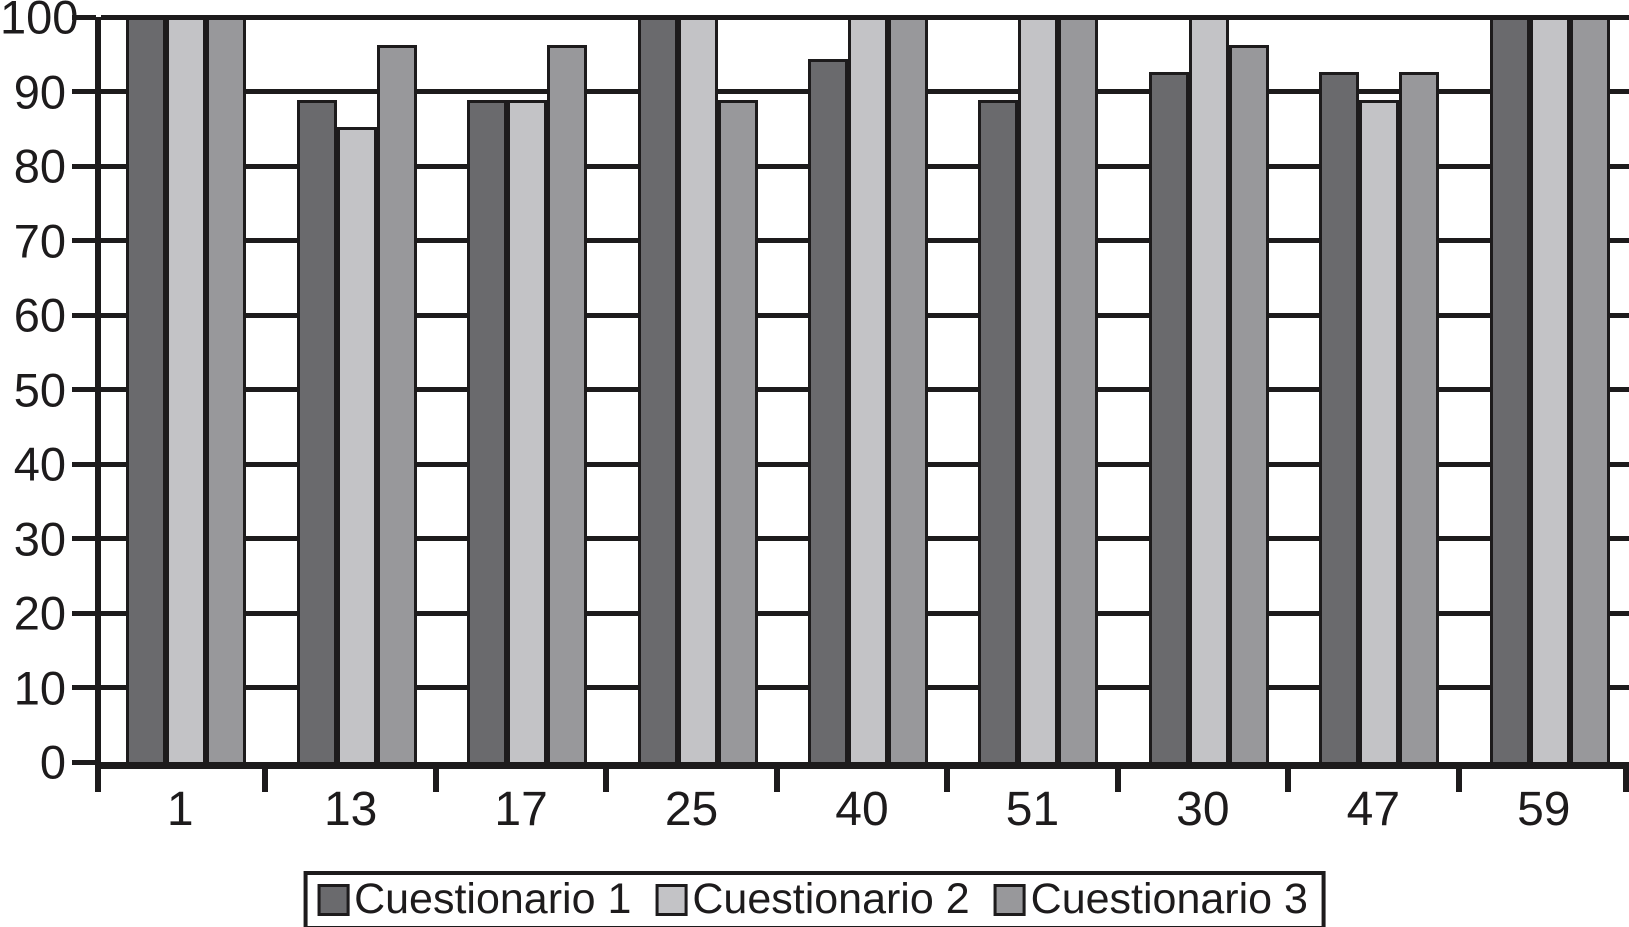  I want to click on y-axis-tick-label: 60, so click(39, 315).